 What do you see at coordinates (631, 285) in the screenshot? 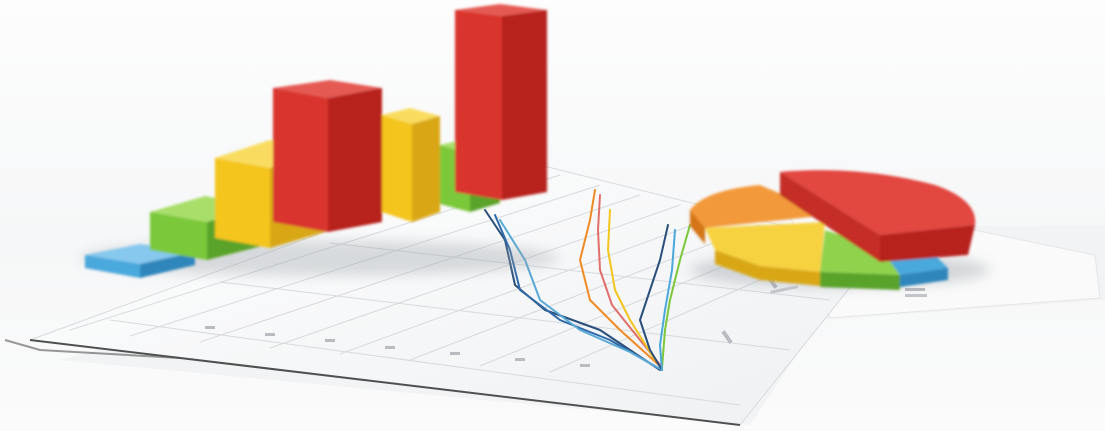
I see `line-series-yellow` at bounding box center [631, 285].